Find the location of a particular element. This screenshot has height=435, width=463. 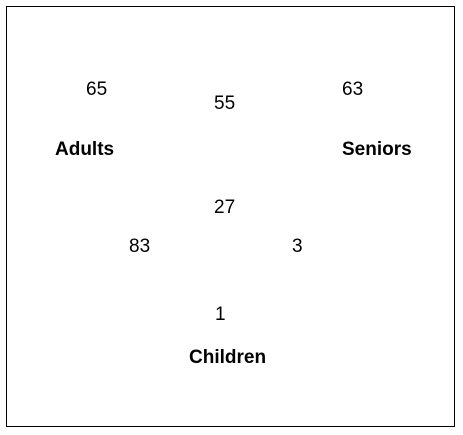

set-label-adults: Adults is located at coordinates (85, 149).